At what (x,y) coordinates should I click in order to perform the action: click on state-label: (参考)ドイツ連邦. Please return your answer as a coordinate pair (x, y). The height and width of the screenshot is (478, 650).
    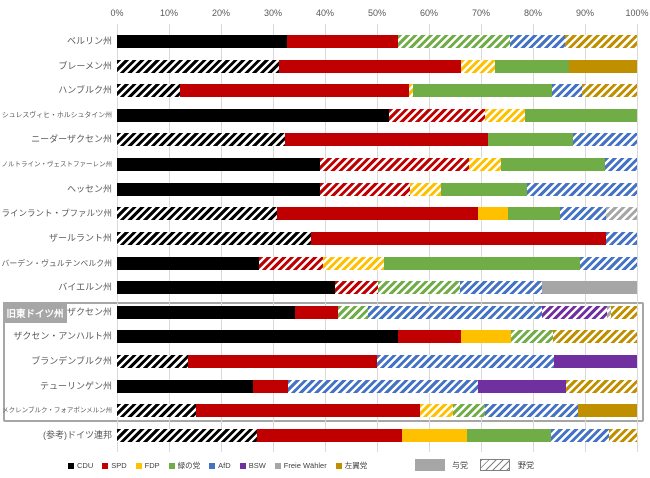
    Looking at the image, I should click on (77, 434).